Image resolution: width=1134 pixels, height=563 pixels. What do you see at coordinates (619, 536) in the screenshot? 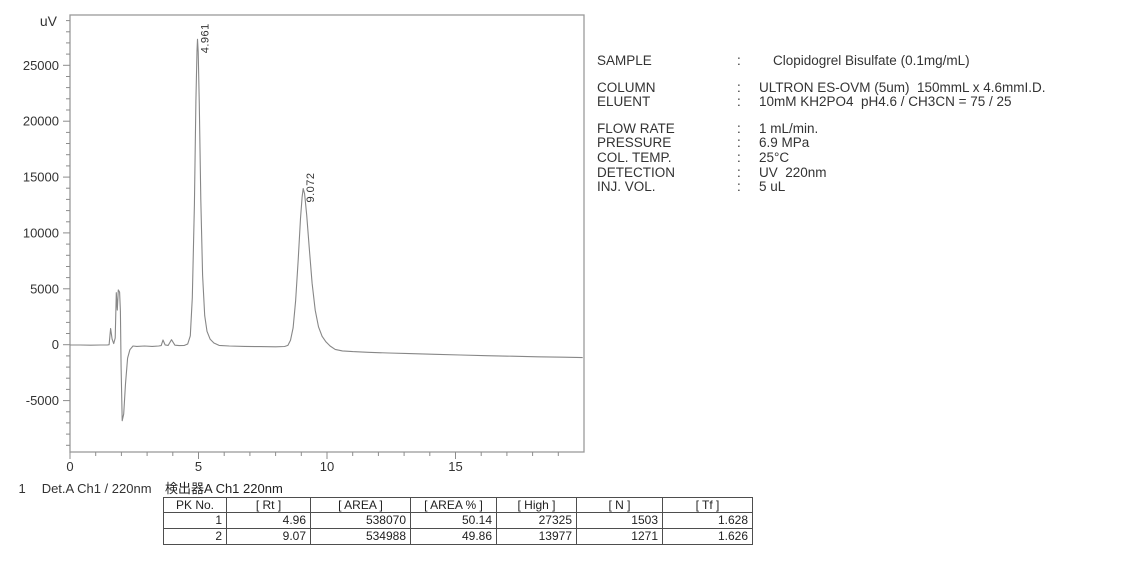
I see `peak-table-cell: 1271` at bounding box center [619, 536].